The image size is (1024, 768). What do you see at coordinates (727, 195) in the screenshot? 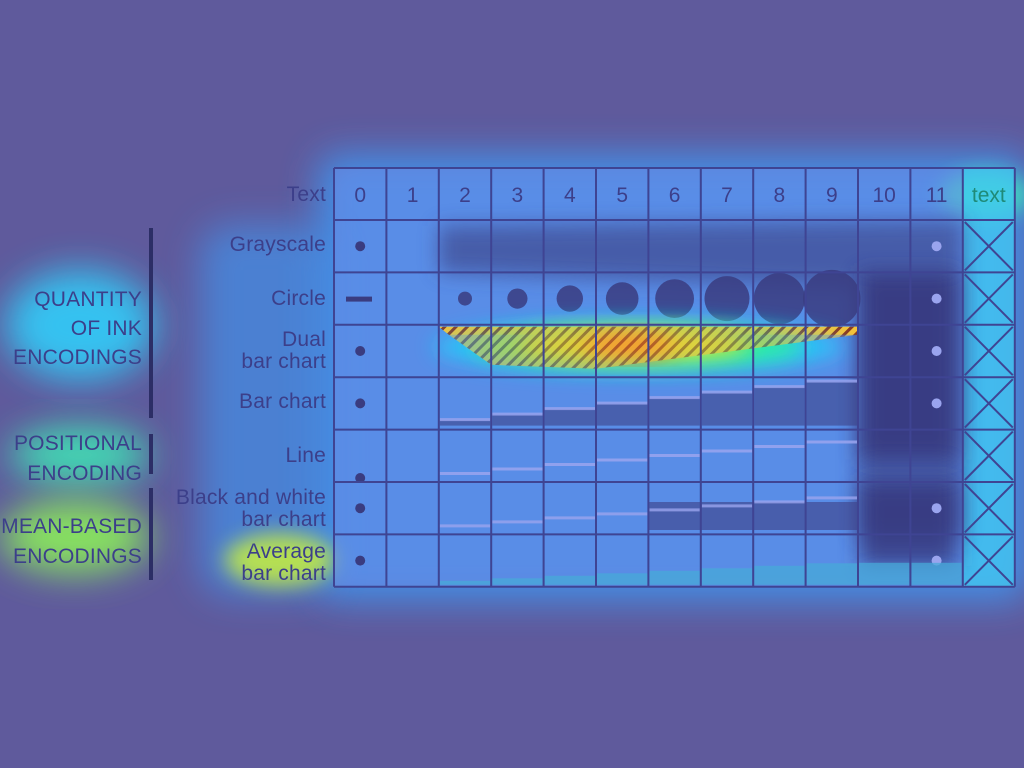
I see `column-header-7: 7` at bounding box center [727, 195].